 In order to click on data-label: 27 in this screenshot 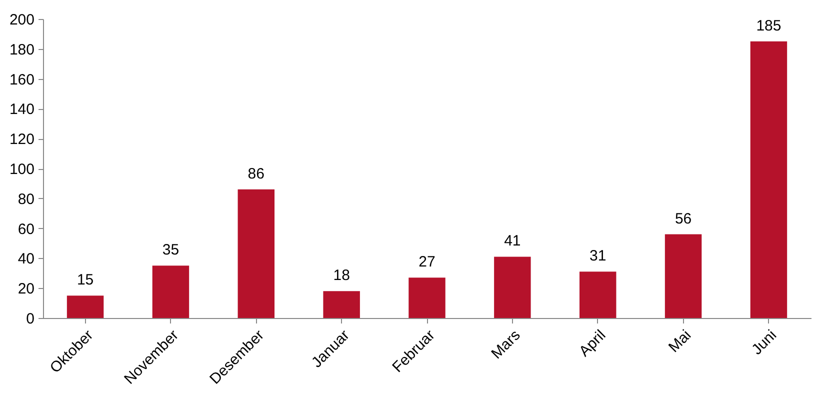, I will do `click(427, 262)`.